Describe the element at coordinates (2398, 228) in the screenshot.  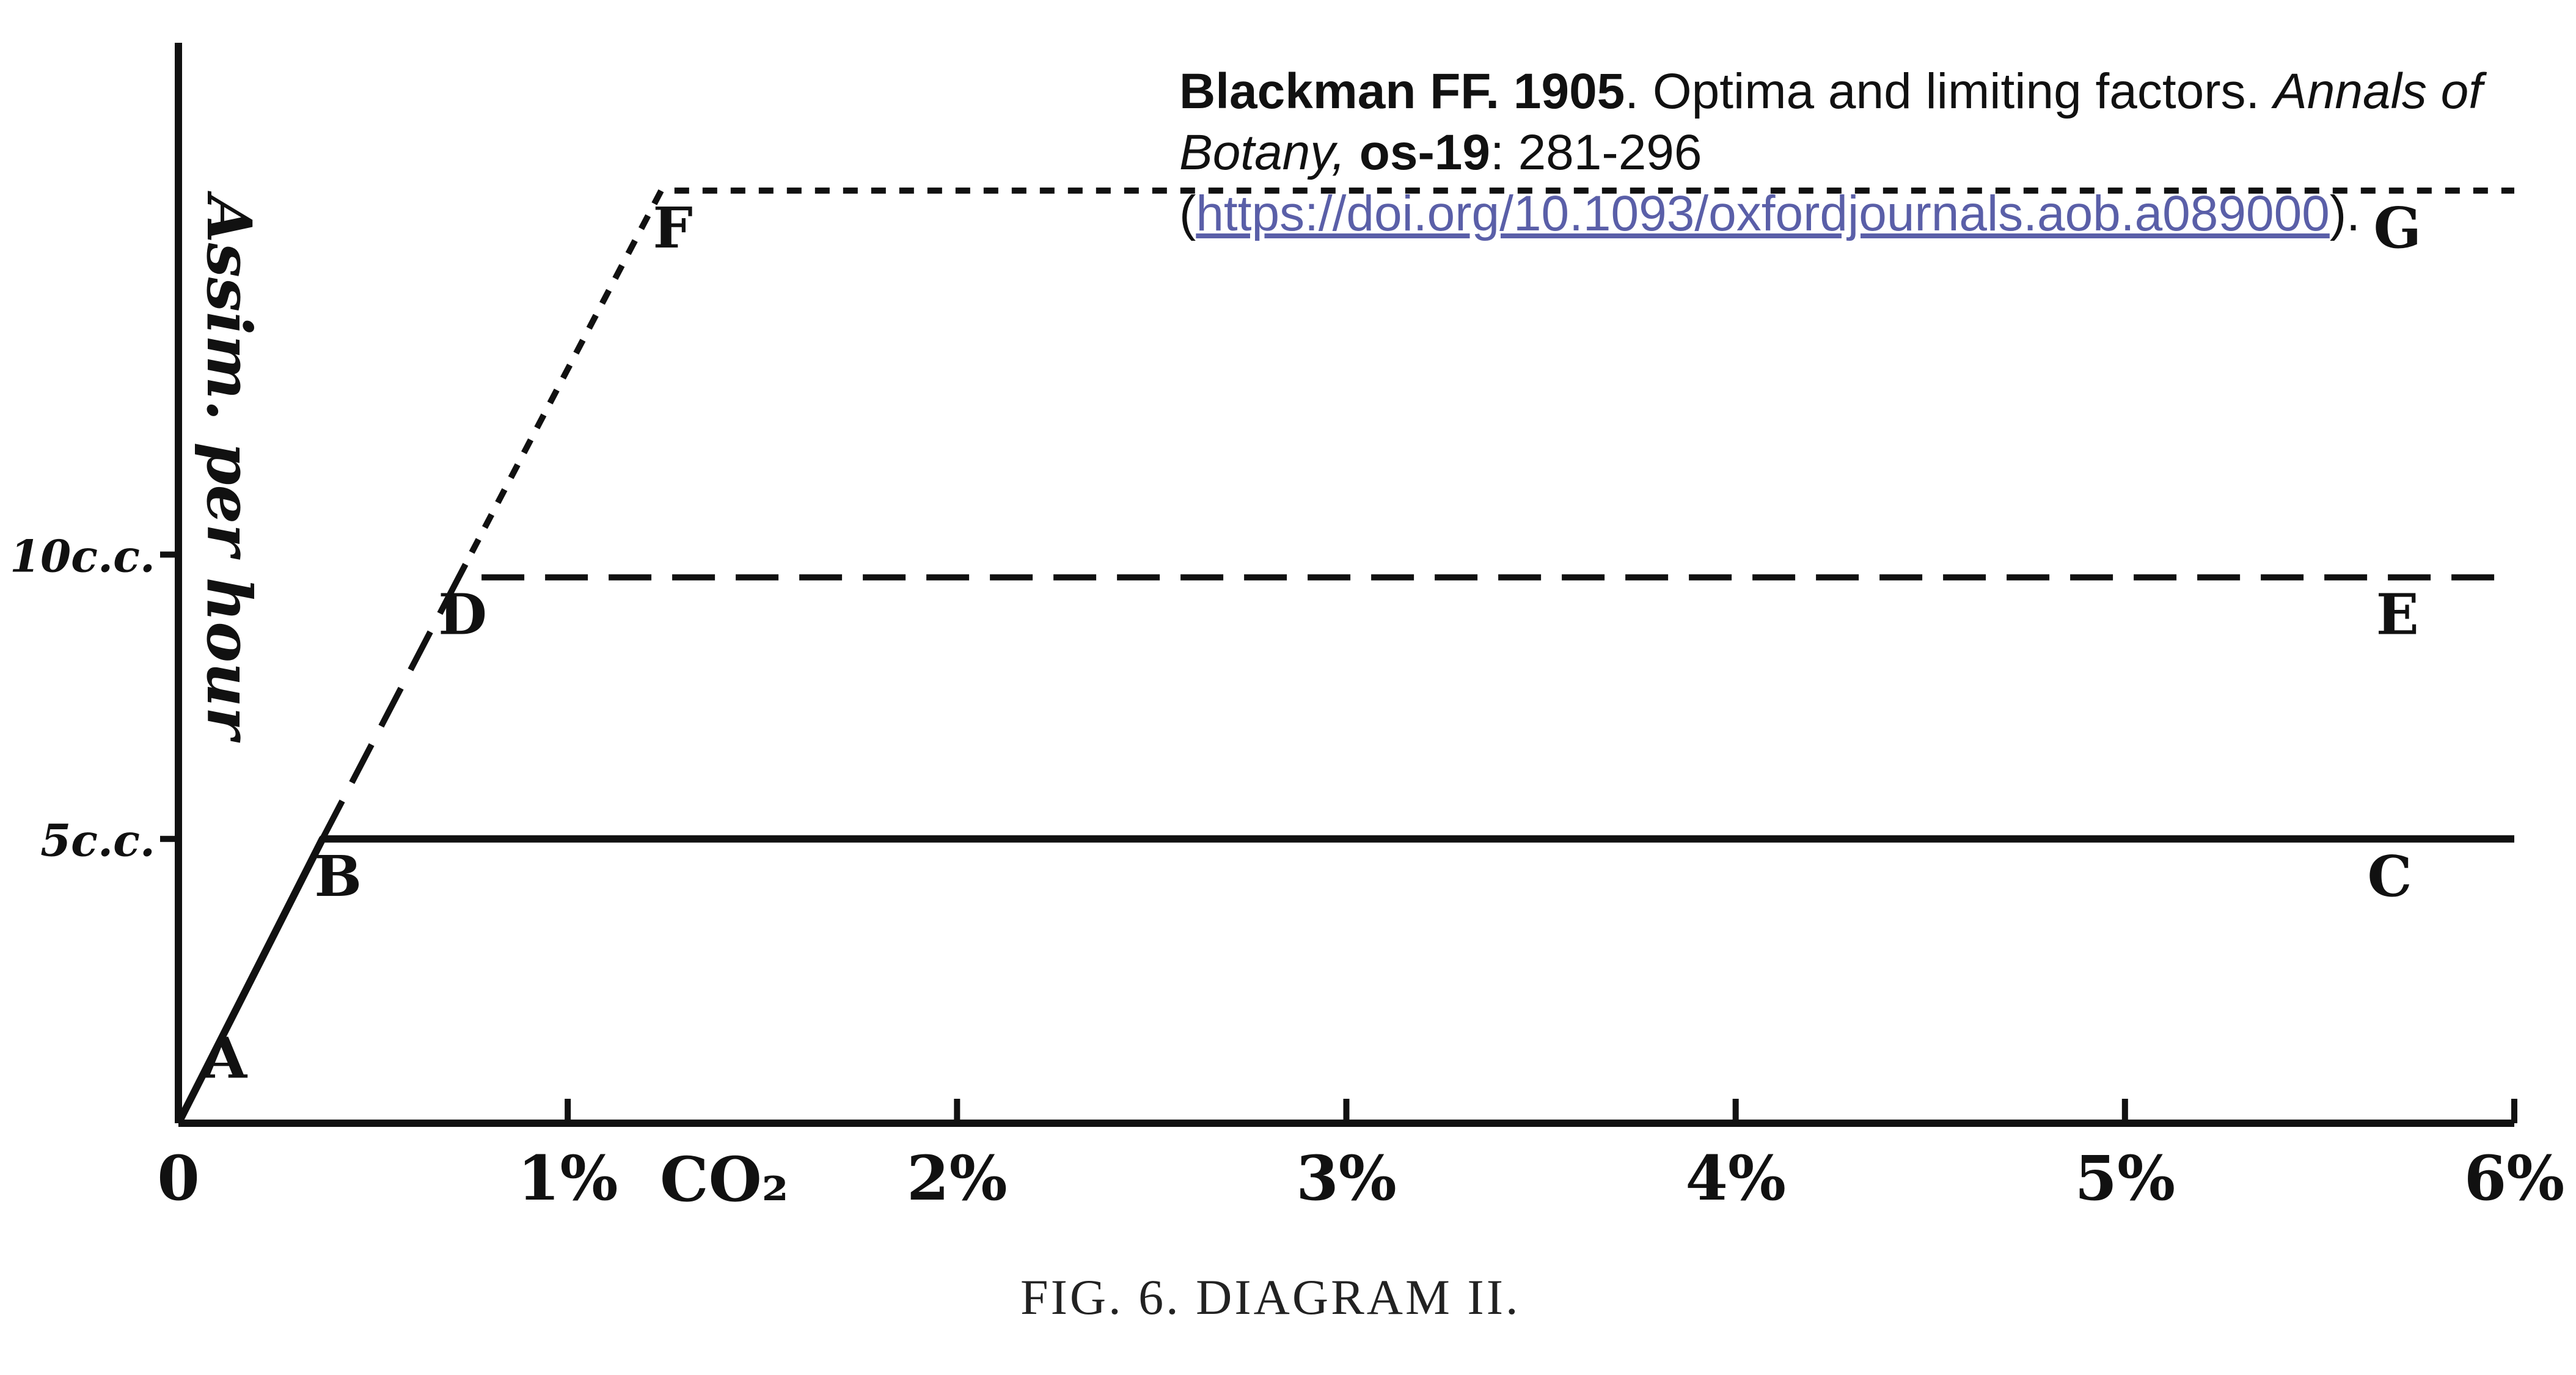
I see `point-label-g: G` at that location.